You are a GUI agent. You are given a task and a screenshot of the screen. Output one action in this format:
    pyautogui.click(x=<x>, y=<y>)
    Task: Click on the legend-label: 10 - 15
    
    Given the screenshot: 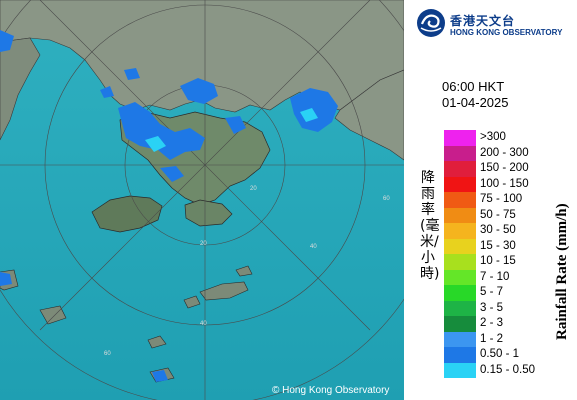 What is the action you would take?
    pyautogui.click(x=498, y=261)
    